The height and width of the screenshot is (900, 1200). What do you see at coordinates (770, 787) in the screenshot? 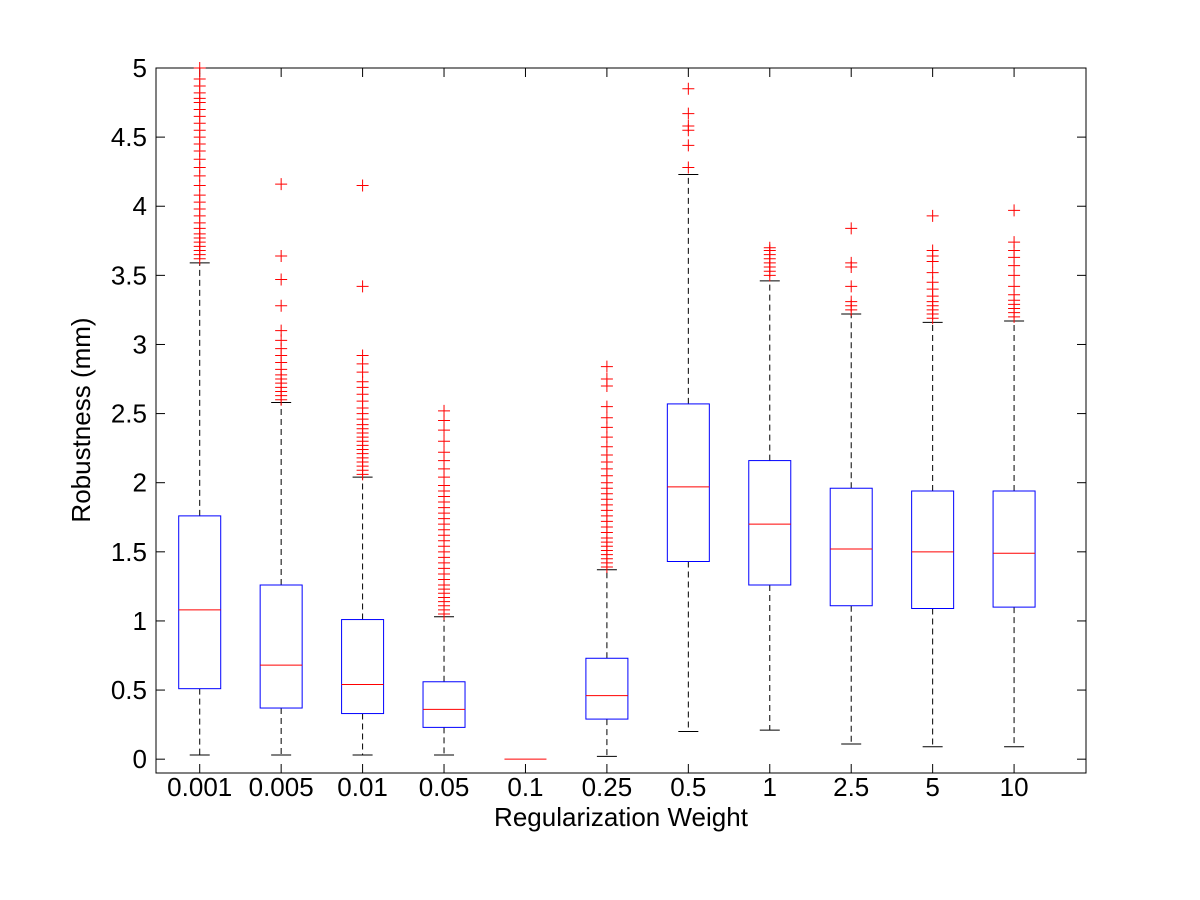
I see `x-tick-label: 1` at bounding box center [770, 787].